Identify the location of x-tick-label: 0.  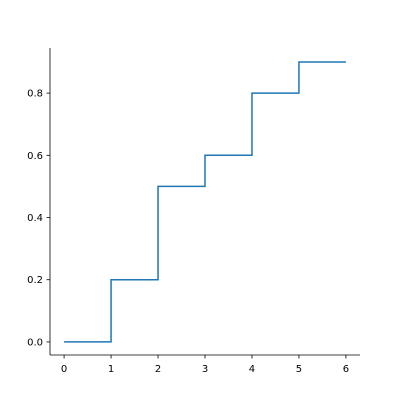
(64, 369).